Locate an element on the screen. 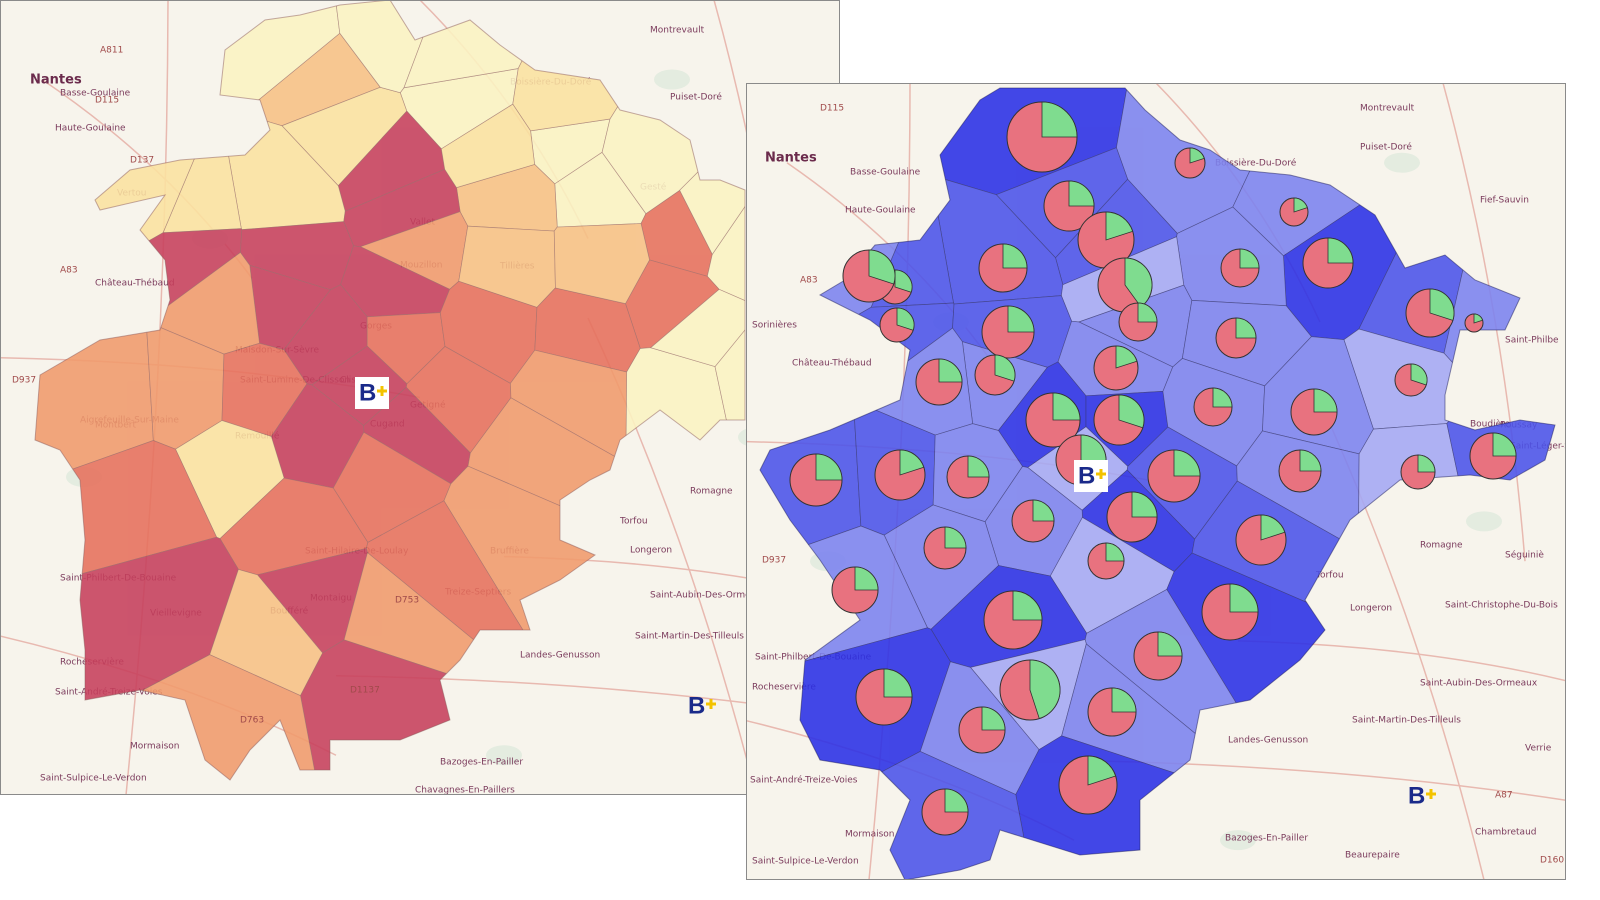 The height and width of the screenshot is (900, 1600). place-label: Saint-Aubin-Des-Ormeaux is located at coordinates (1479, 684).